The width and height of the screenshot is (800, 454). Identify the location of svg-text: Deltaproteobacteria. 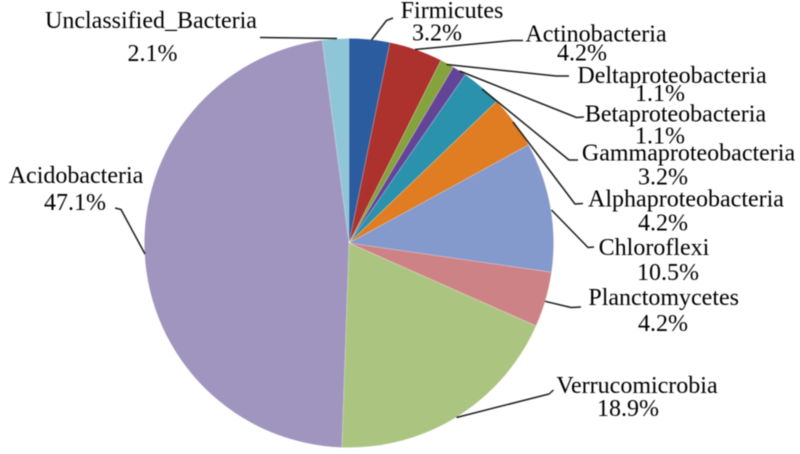
(672, 76).